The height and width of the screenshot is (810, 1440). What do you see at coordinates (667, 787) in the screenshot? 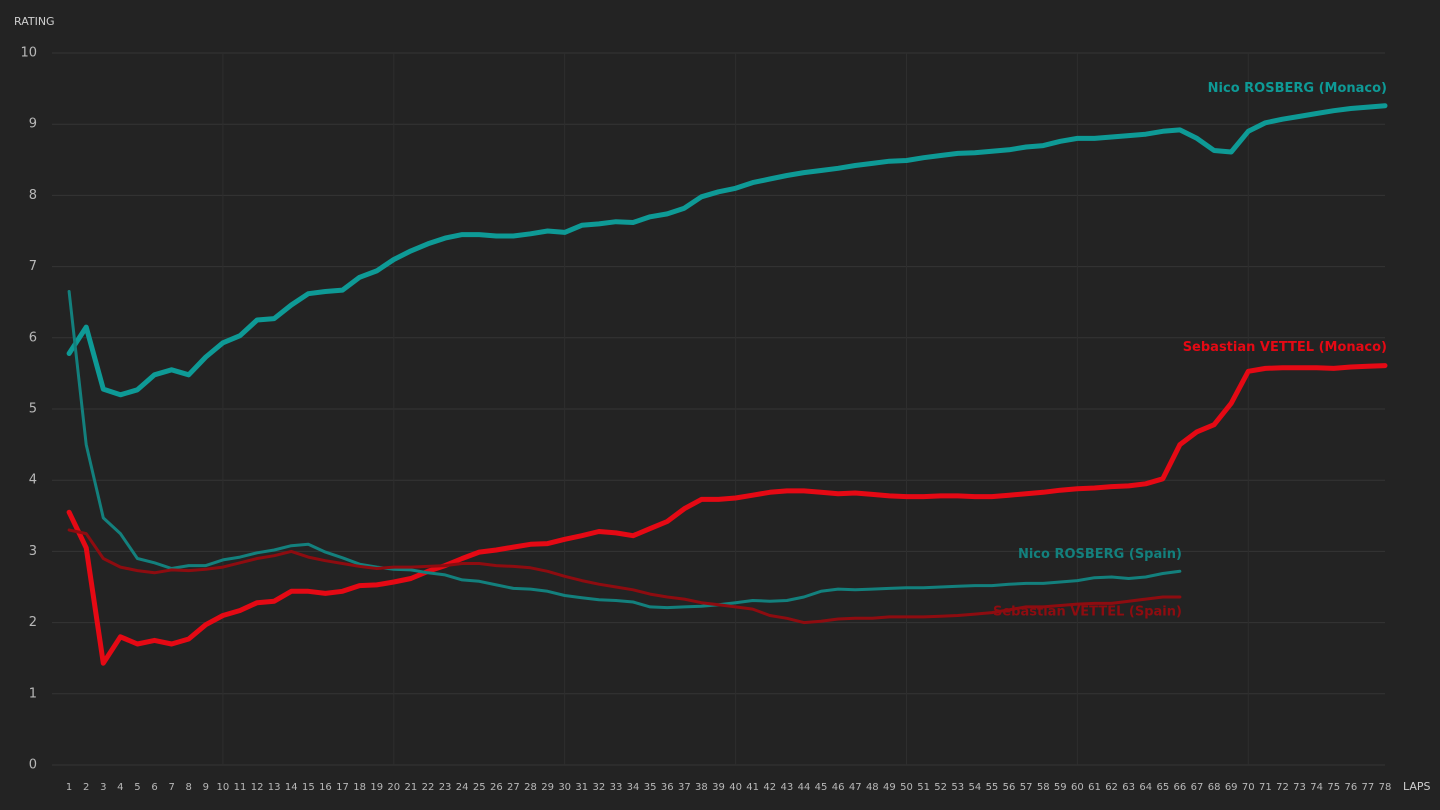
I see `x-tick-label: 36` at bounding box center [667, 787].